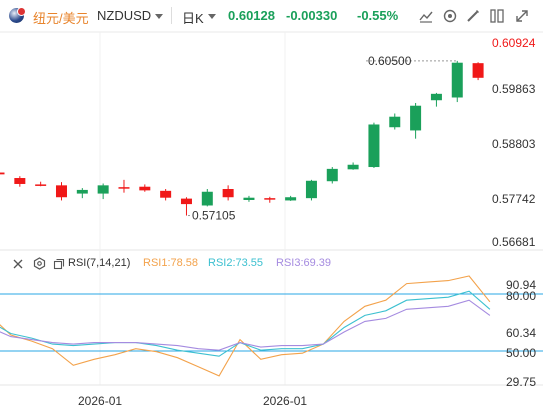 This screenshot has width=543, height=415. I want to click on rsi2-value: RSI2:73.55, so click(236, 263).